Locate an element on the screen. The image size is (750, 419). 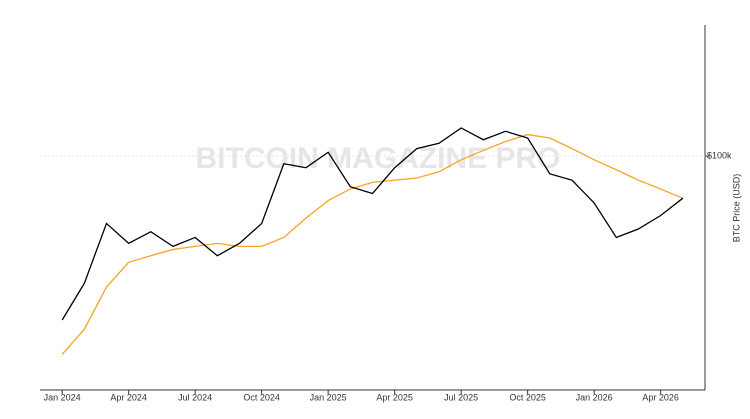
x-tick-label: Jul 2025 is located at coordinates (461, 397).